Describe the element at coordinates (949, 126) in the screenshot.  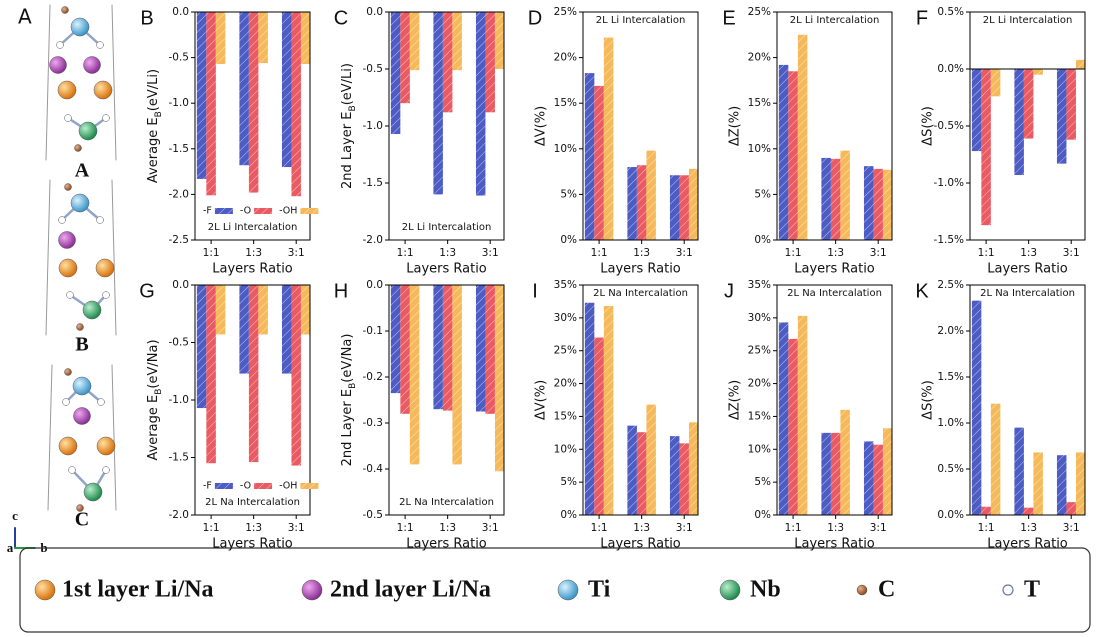
I see `y-tick-label: -0.5%` at that location.